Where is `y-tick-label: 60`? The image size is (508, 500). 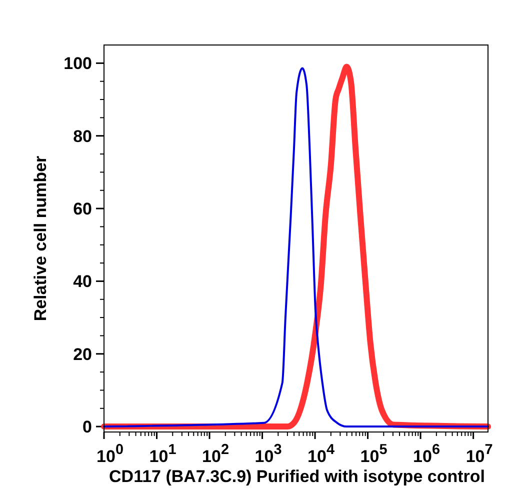 y-tick-label: 60 is located at coordinates (82, 209).